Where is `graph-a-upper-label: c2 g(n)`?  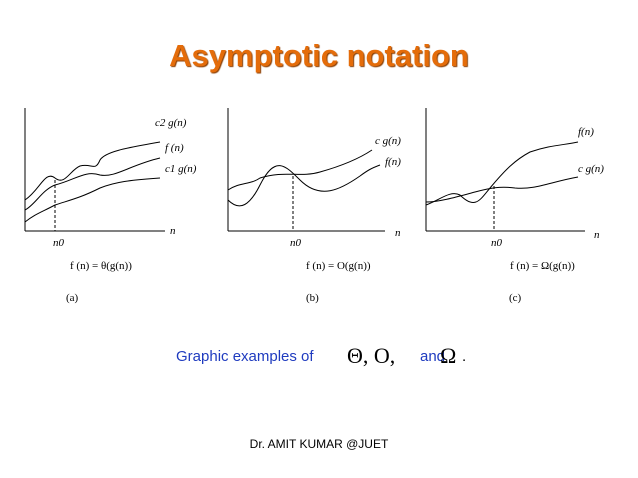
graph-a-upper-label: c2 g(n) is located at coordinates (171, 123).